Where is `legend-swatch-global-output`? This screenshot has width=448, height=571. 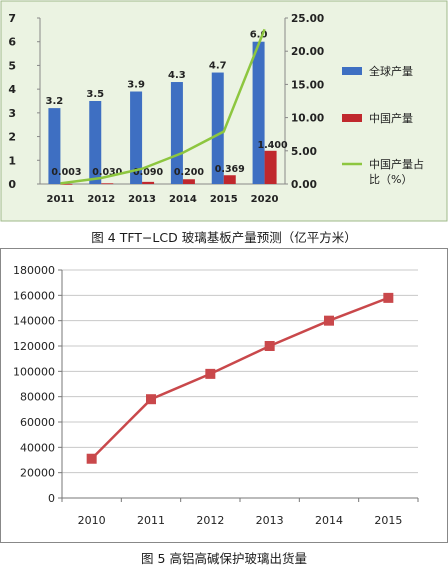 legend-swatch-global-output is located at coordinates (352, 71).